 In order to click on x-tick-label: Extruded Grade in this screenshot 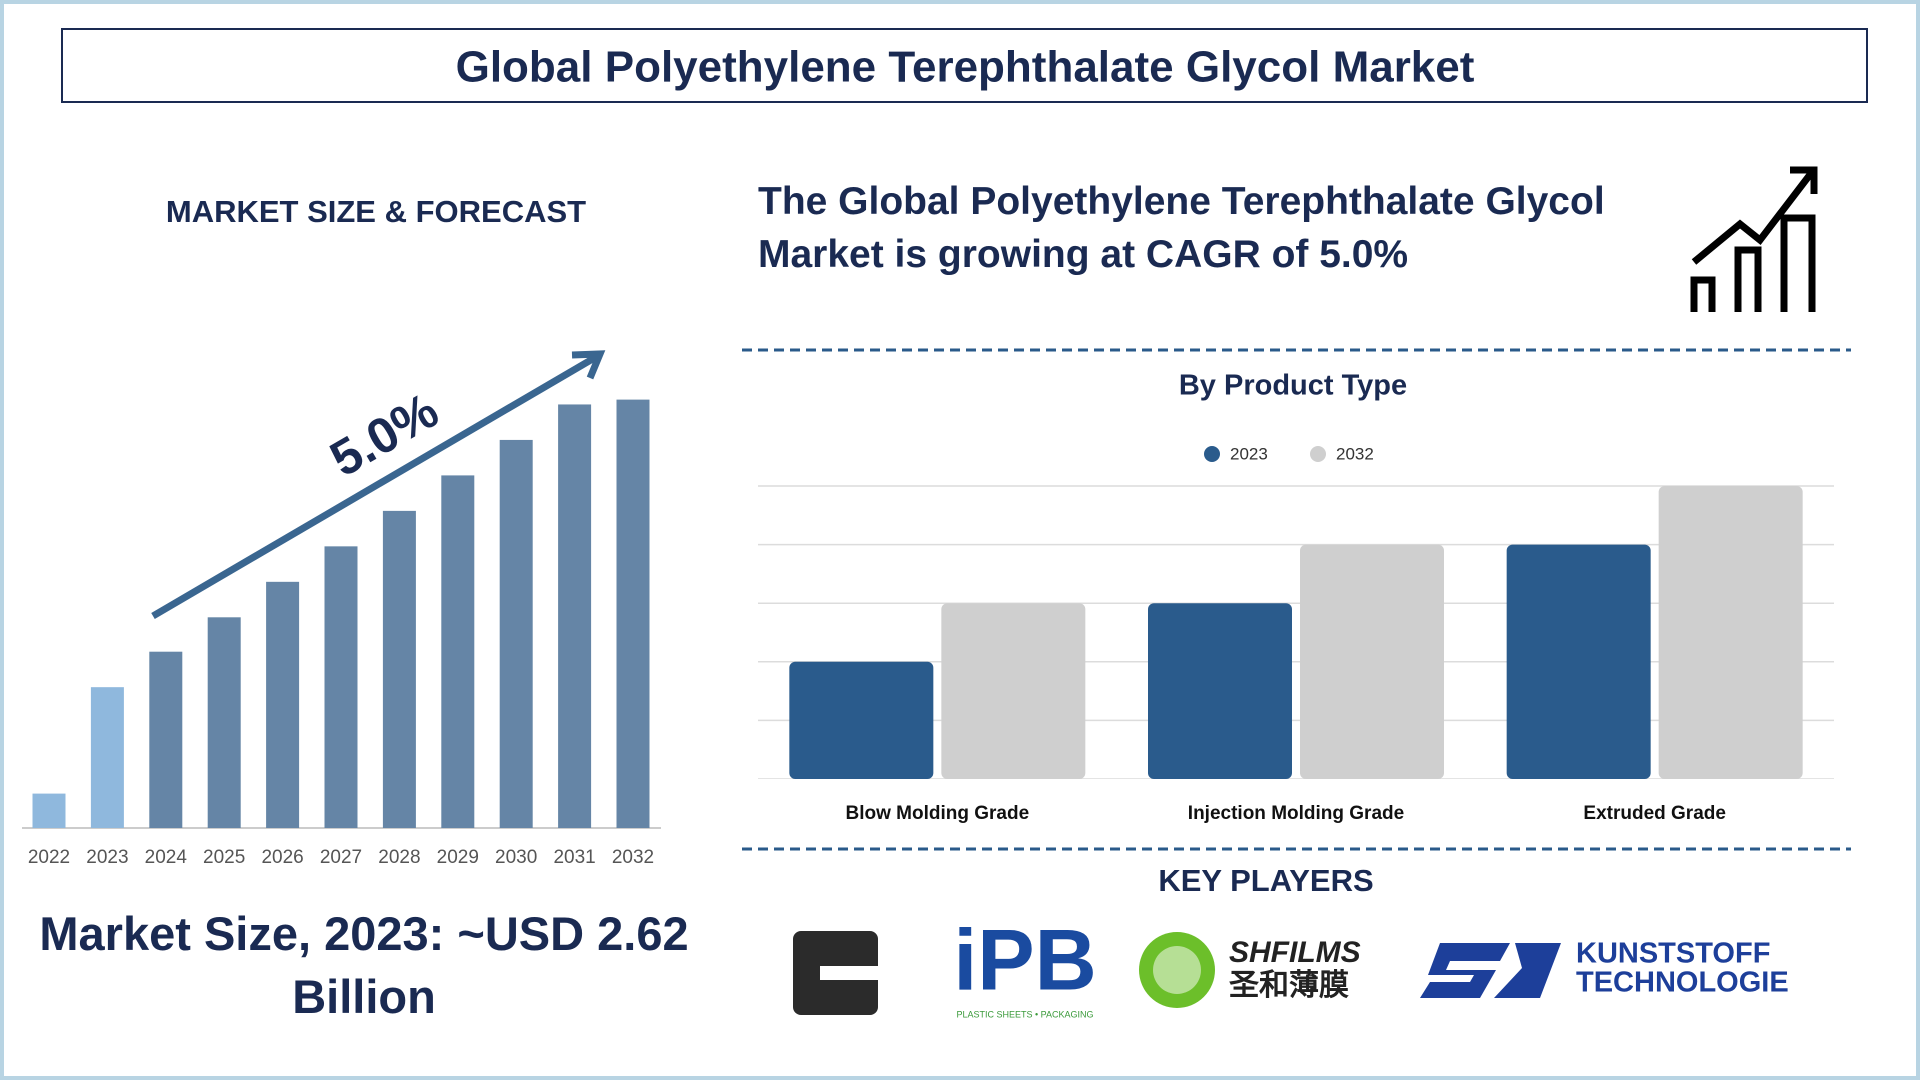, I will do `click(1654, 813)`.